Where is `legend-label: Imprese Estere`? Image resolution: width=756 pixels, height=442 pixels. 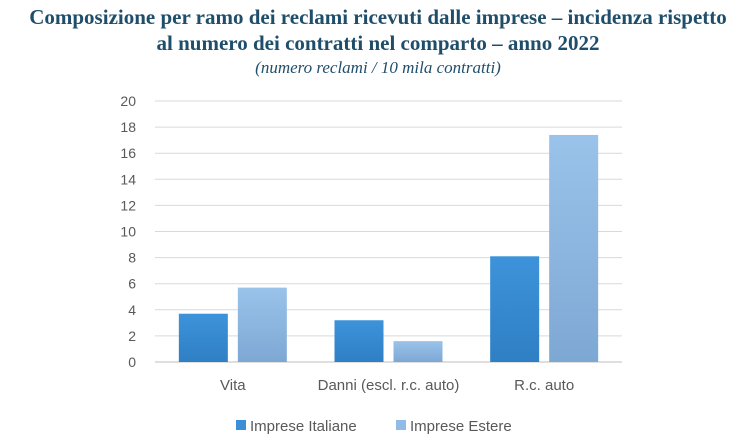
legend-label: Imprese Estere is located at coordinates (461, 426).